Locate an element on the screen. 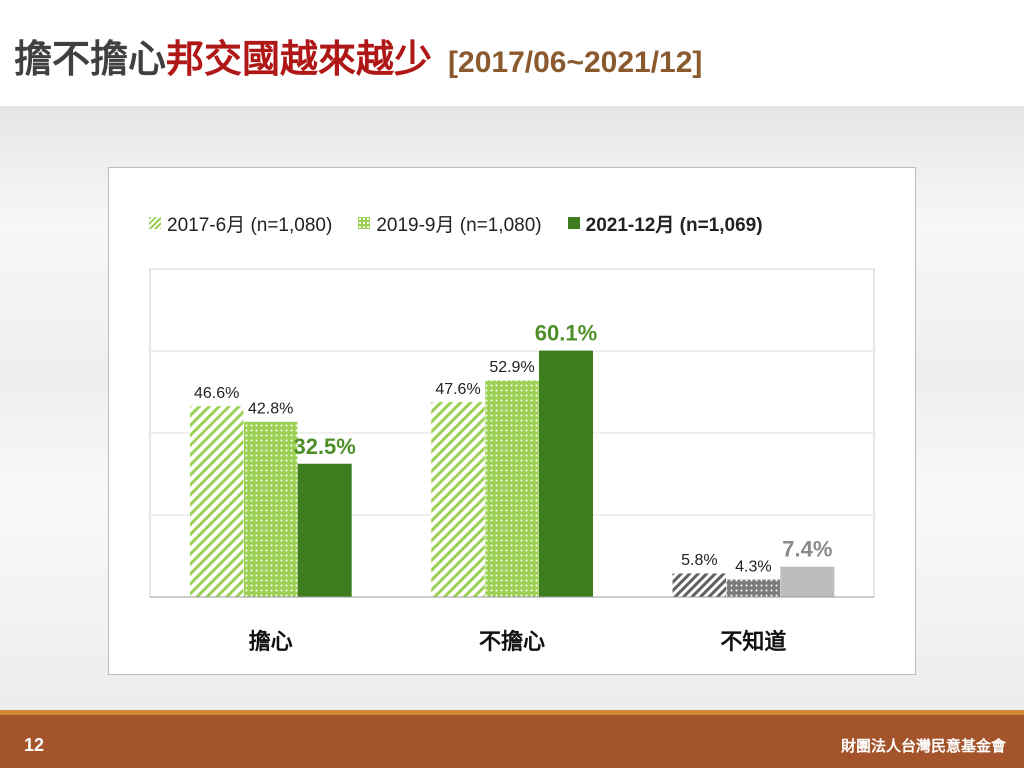 The height and width of the screenshot is (768, 1024). data-label: 5.8% is located at coordinates (699, 560).